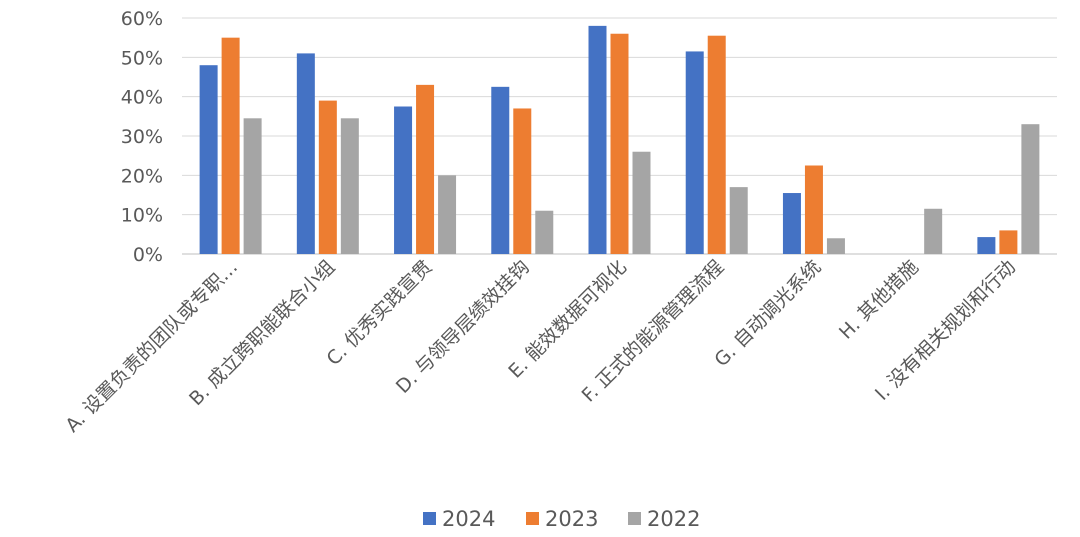  I want to click on y-tick-label: 0%, so click(148, 255).